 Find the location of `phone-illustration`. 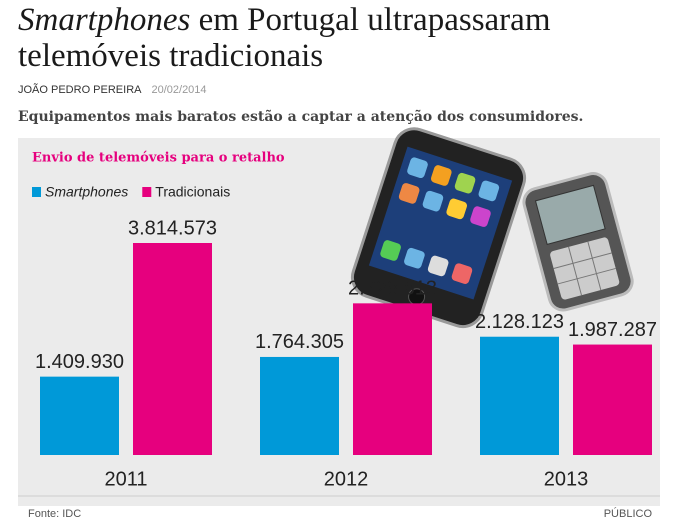

phone-illustration is located at coordinates (438, 228).